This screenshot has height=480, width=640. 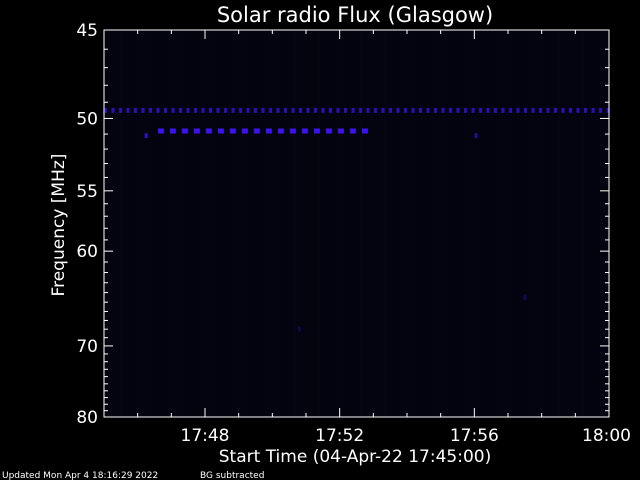 What do you see at coordinates (87, 347) in the screenshot?
I see `y-tick-label: 70` at bounding box center [87, 347].